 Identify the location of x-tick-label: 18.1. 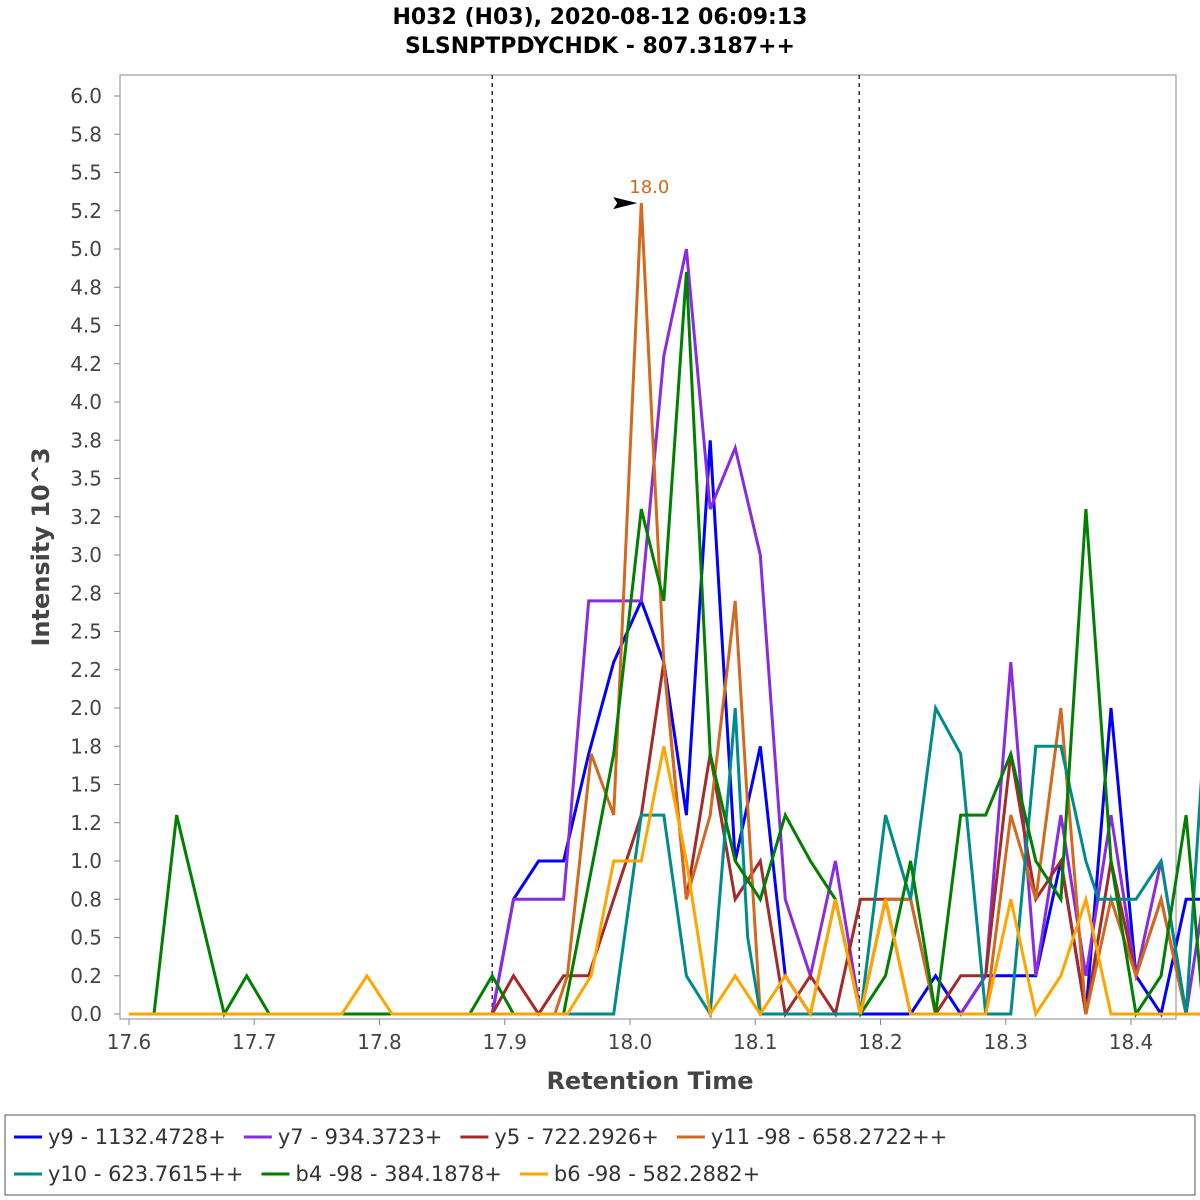
(755, 1042).